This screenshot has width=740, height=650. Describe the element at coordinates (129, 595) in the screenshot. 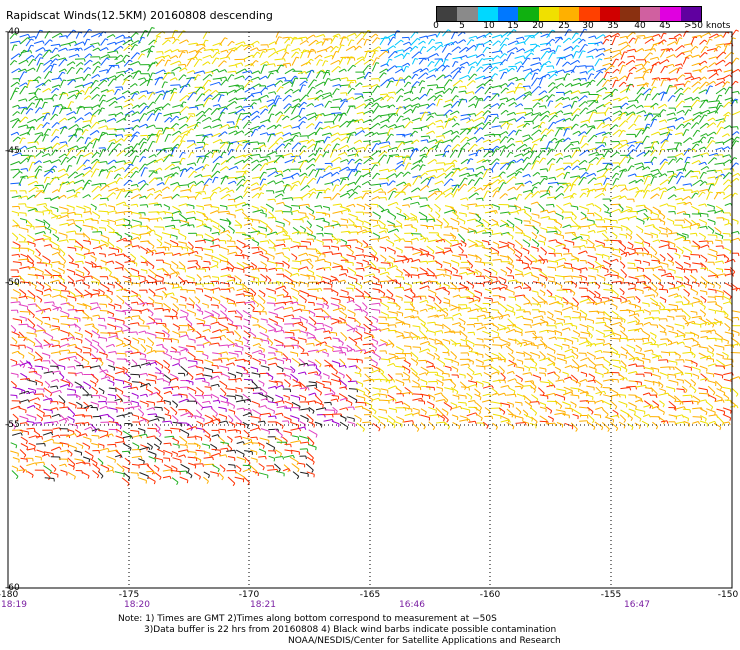

I see `longitude-label: -175` at that location.